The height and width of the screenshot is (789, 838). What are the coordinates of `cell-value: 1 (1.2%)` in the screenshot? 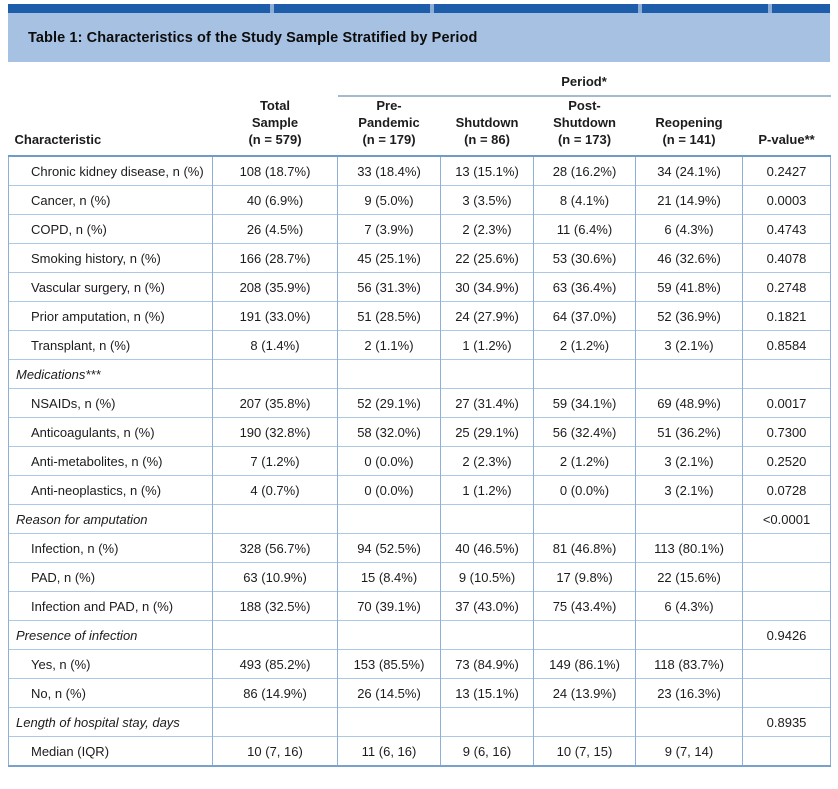 It's located at (487, 490).